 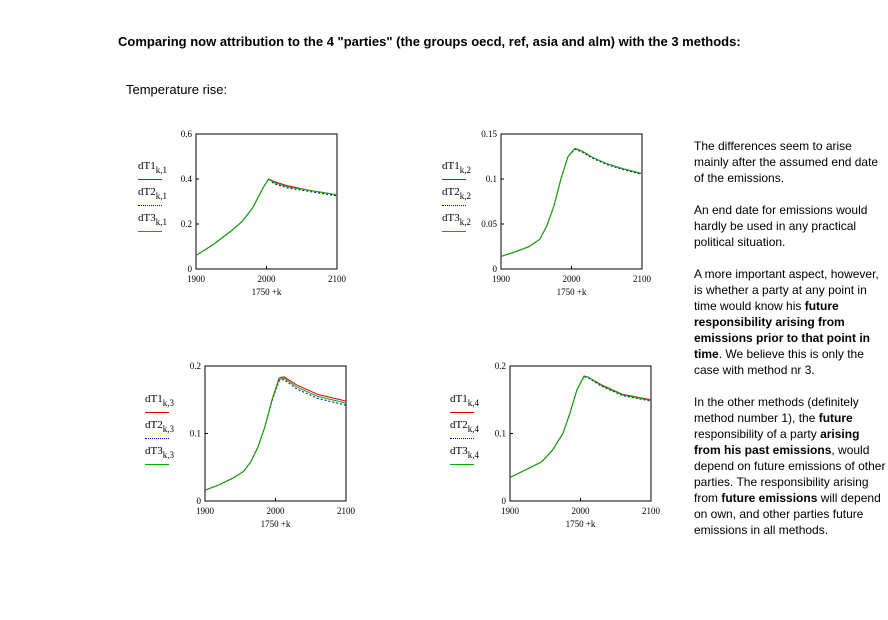 I want to click on chart-3-legend: dT1k,3 dT2k,3 dT3k,3, so click(x=165, y=432).